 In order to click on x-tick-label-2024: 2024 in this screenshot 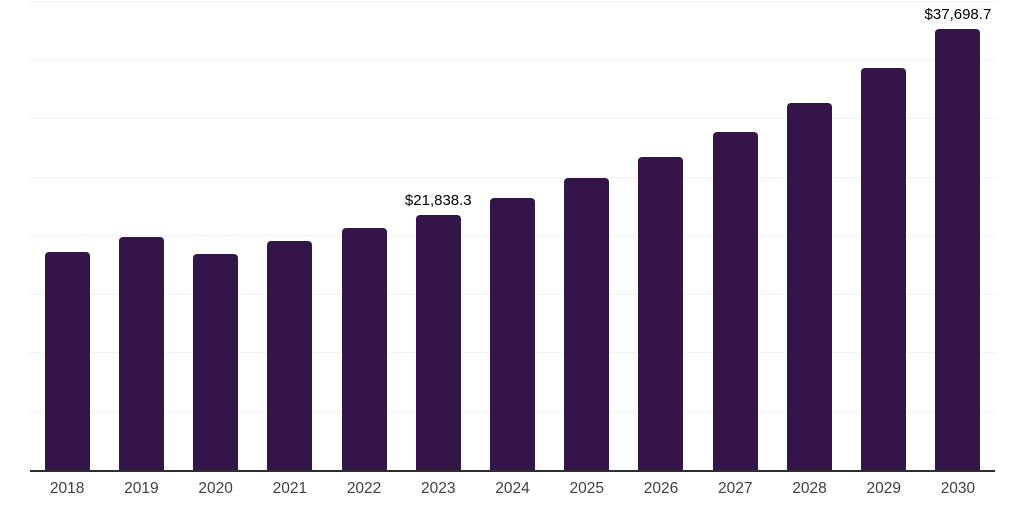, I will do `click(512, 488)`.